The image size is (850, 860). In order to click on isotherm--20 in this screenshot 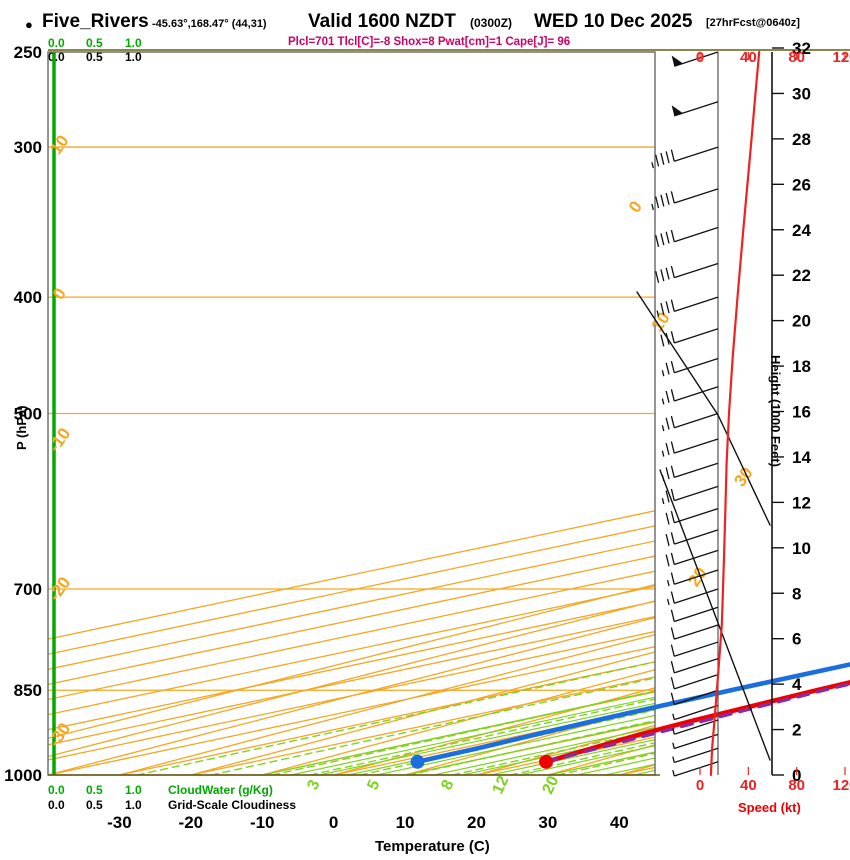, I will do `click(422, 725)`.